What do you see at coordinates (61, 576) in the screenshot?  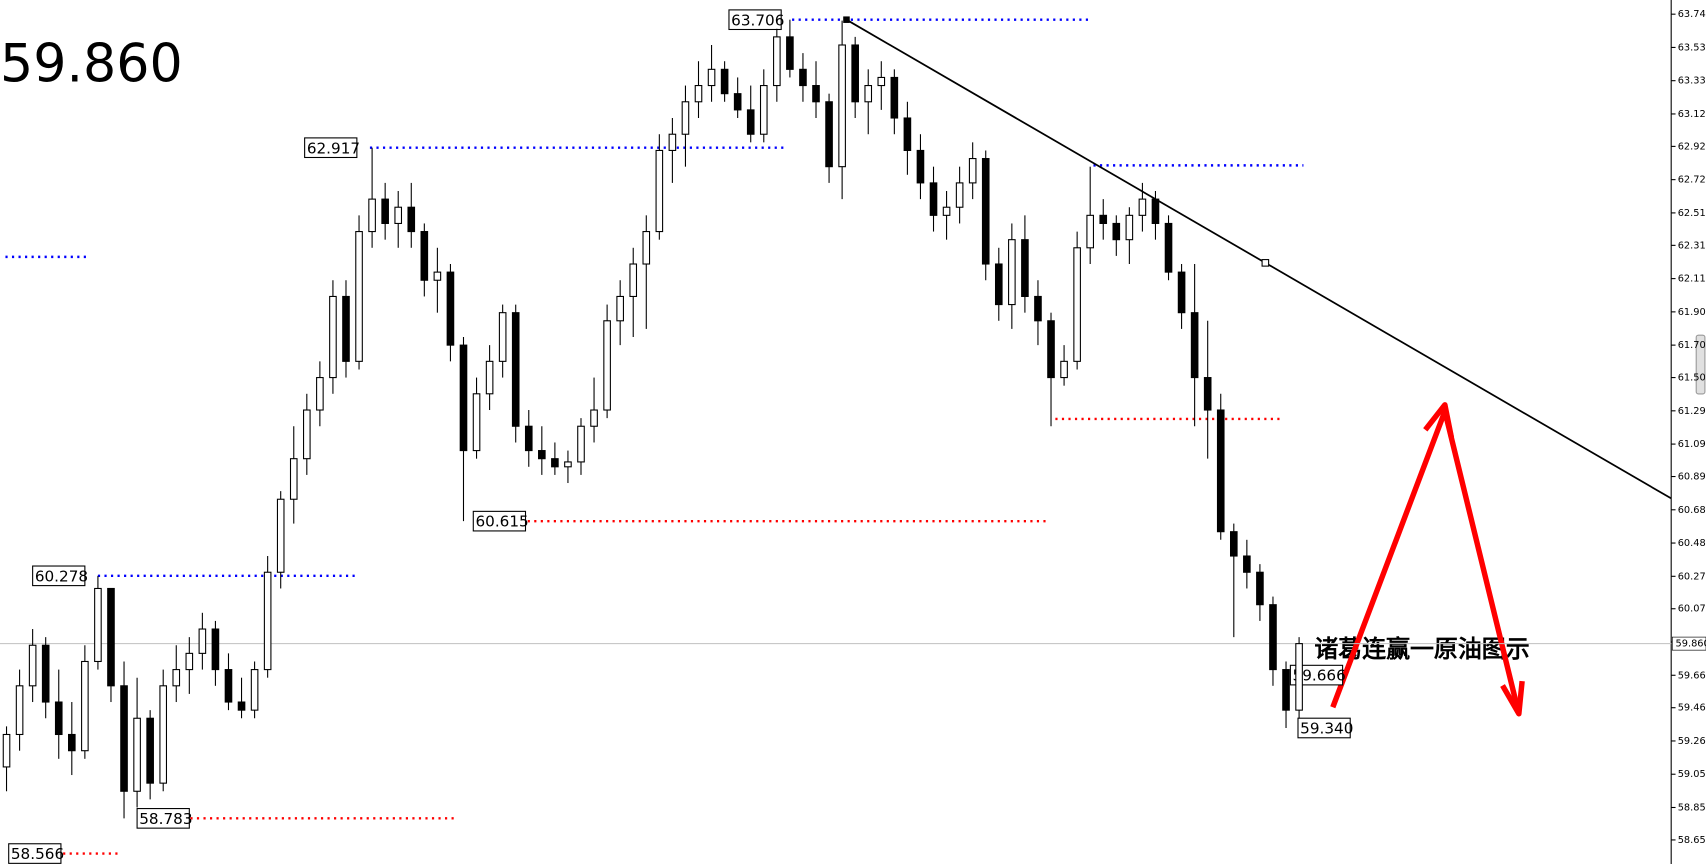 I see `level-label: 60.278` at bounding box center [61, 576].